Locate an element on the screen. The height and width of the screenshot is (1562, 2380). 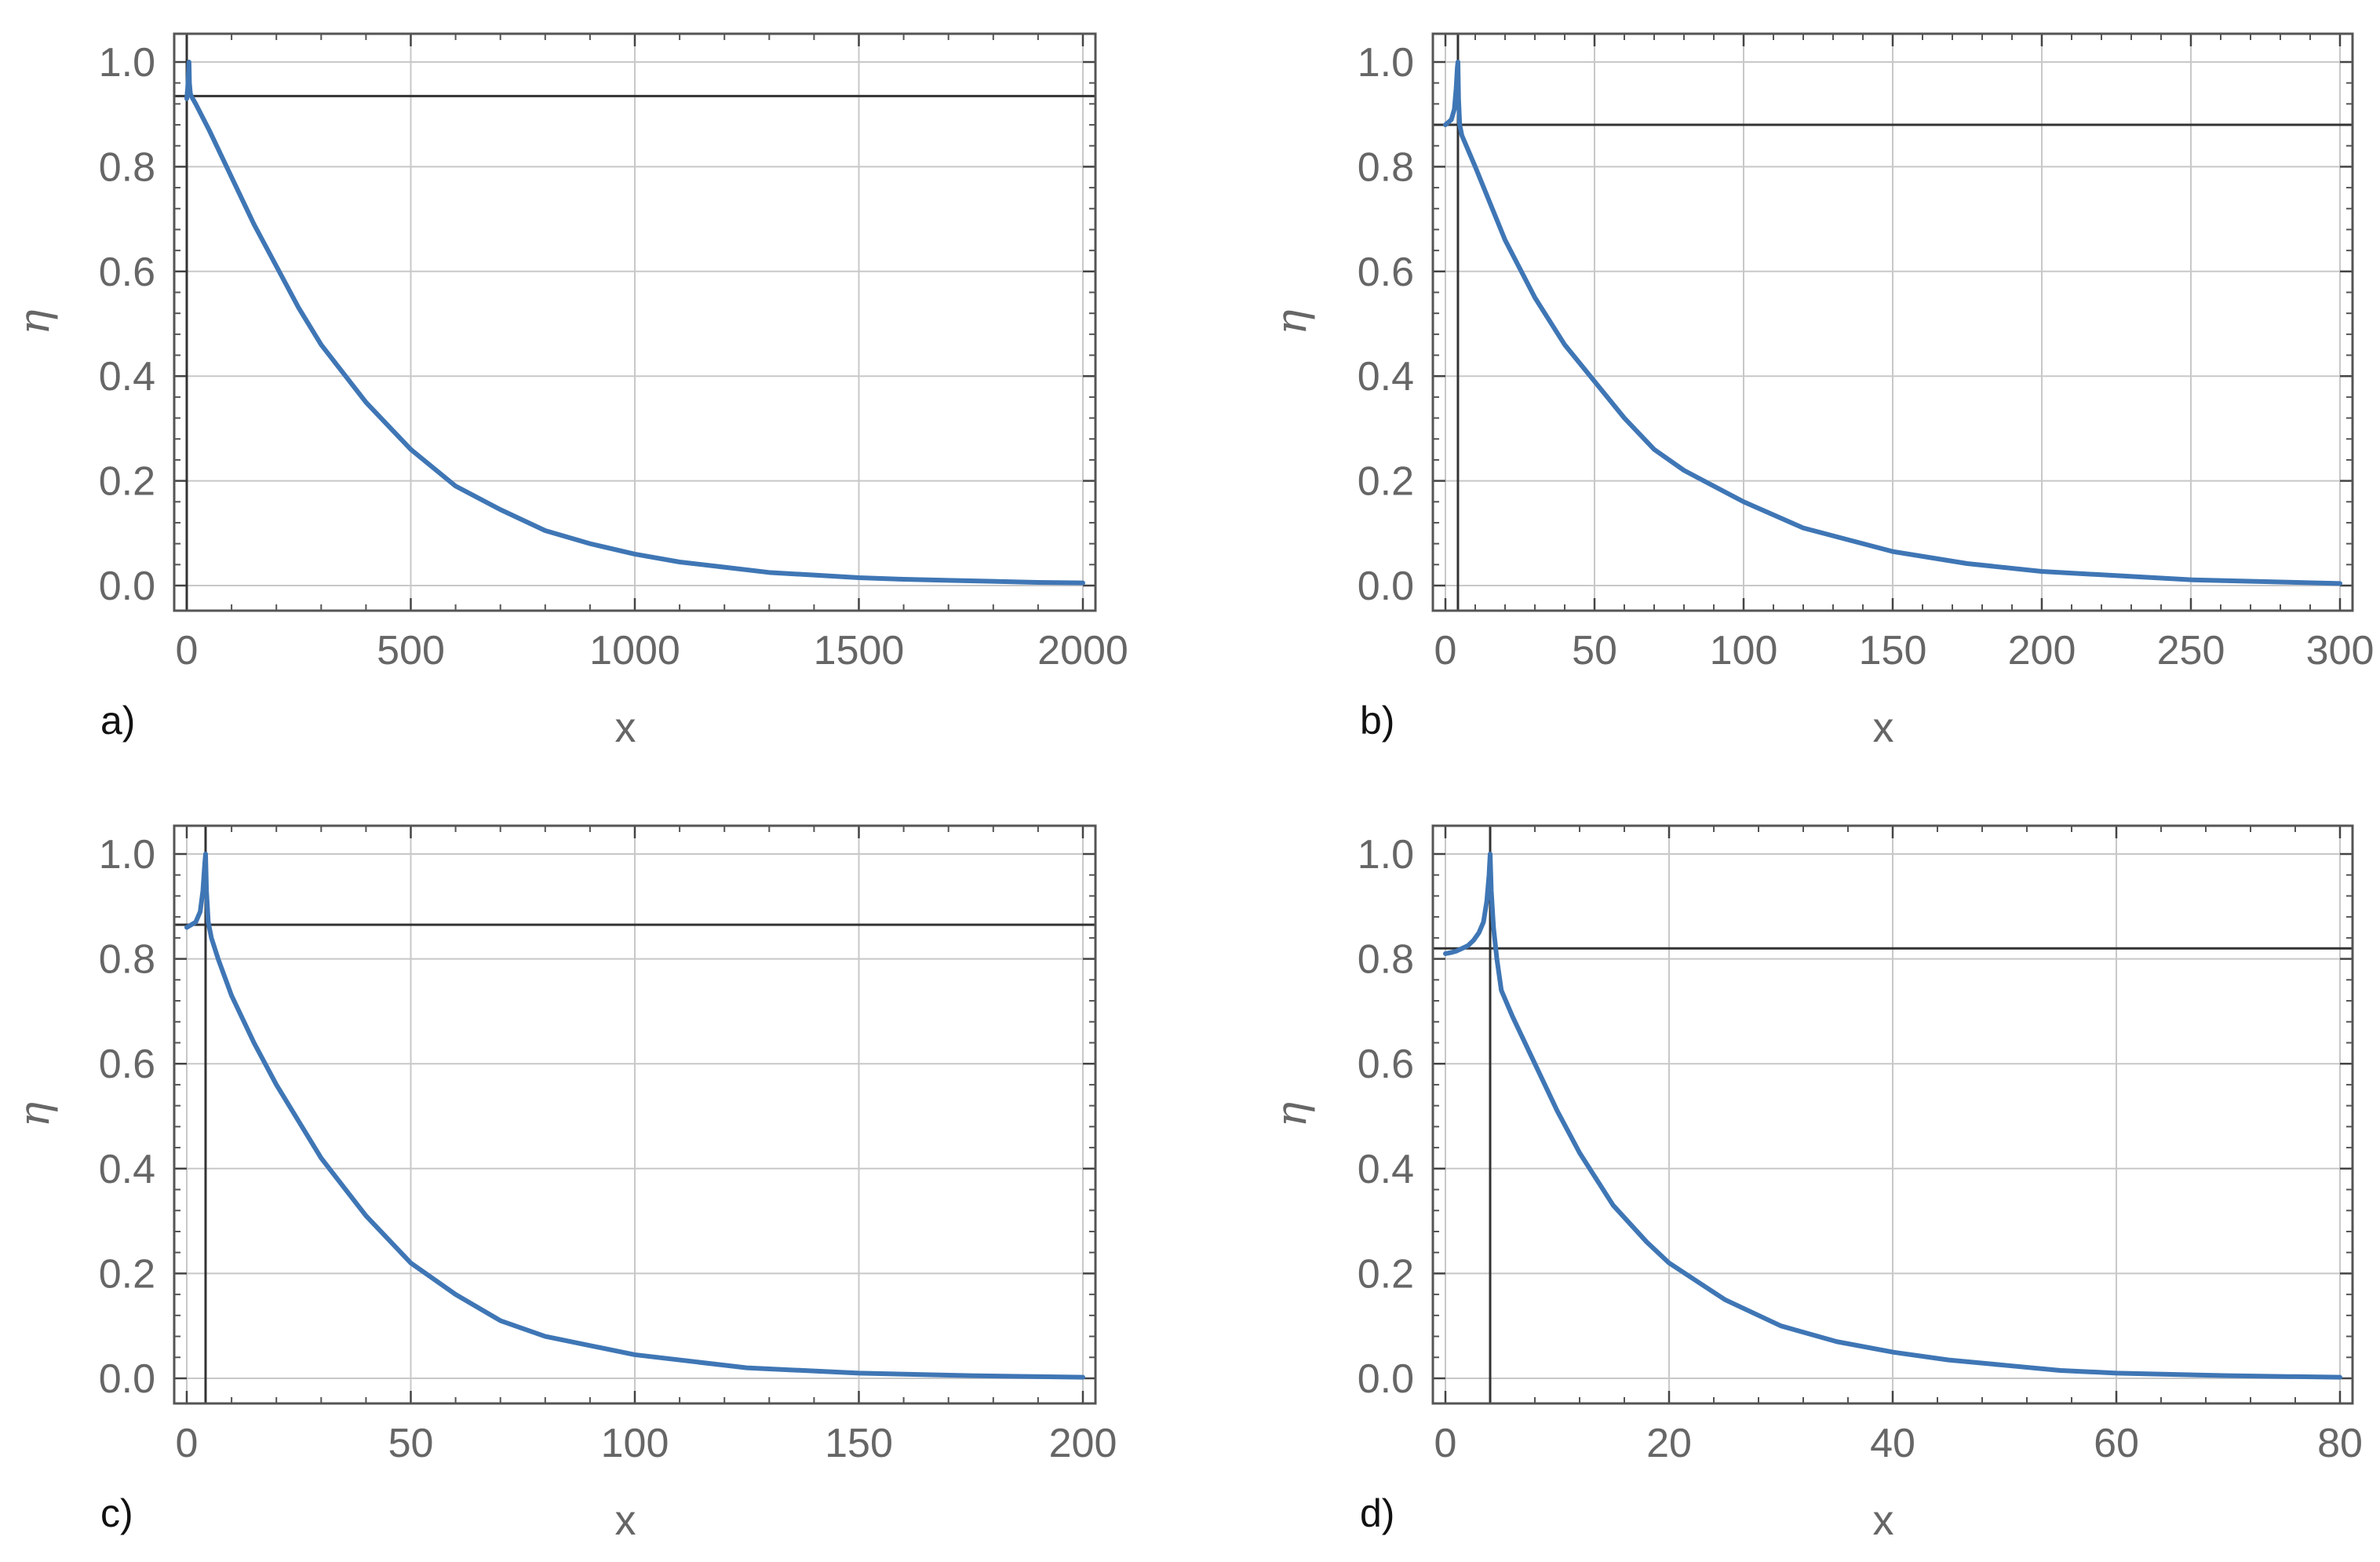
x-tick-label: 40 is located at coordinates (1892, 1443).